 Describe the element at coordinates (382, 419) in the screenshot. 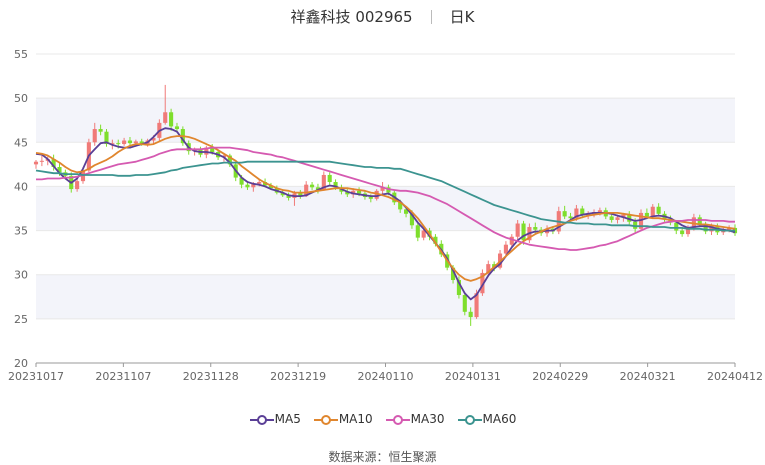

I see `chart-legend: MA5 MA10 MA30 MA60` at that location.